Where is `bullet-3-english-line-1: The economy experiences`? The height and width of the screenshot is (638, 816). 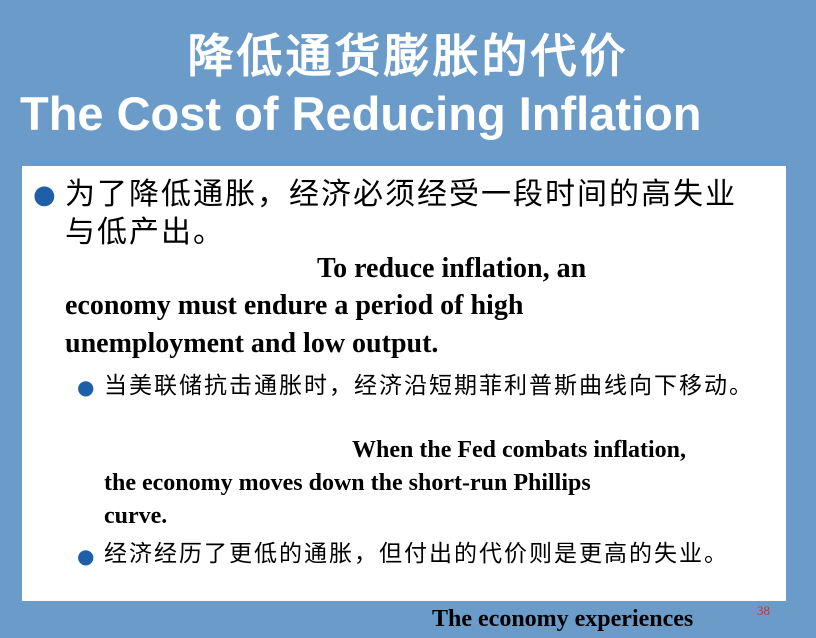 bullet-3-english-line-1: The economy experiences is located at coordinates (563, 619).